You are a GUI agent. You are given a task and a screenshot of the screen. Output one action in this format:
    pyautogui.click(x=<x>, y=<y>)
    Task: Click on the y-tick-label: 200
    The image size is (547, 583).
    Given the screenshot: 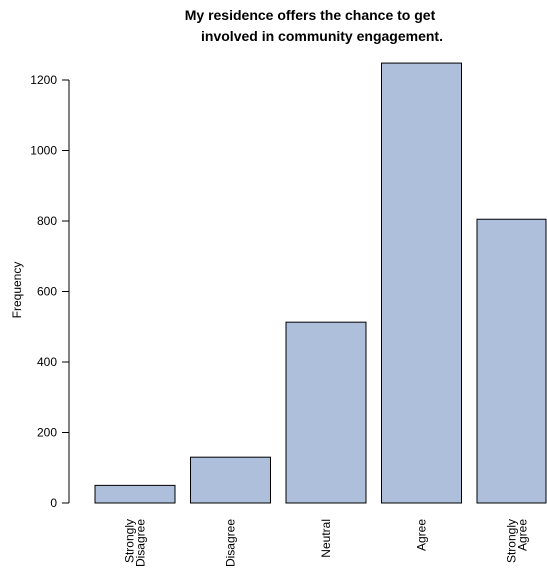 What is the action you would take?
    pyautogui.click(x=47, y=433)
    